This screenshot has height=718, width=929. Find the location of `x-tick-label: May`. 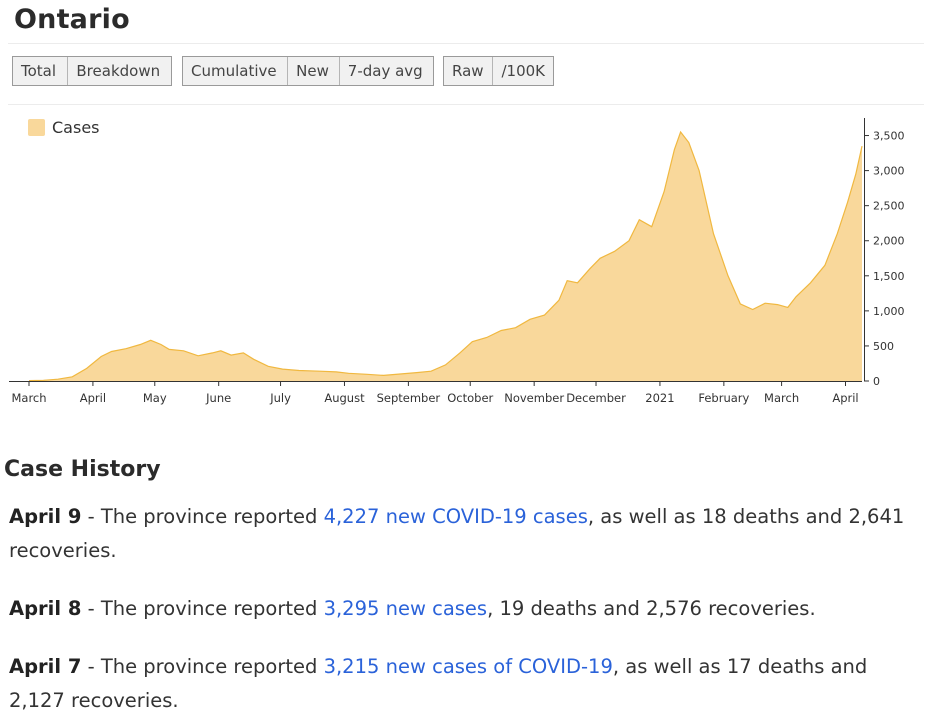

x-tick-label: May is located at coordinates (155, 398).